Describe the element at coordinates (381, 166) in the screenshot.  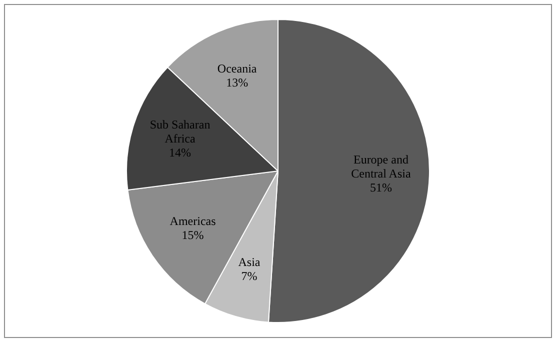
I see `slice-label: Europe and Central Asia` at that location.